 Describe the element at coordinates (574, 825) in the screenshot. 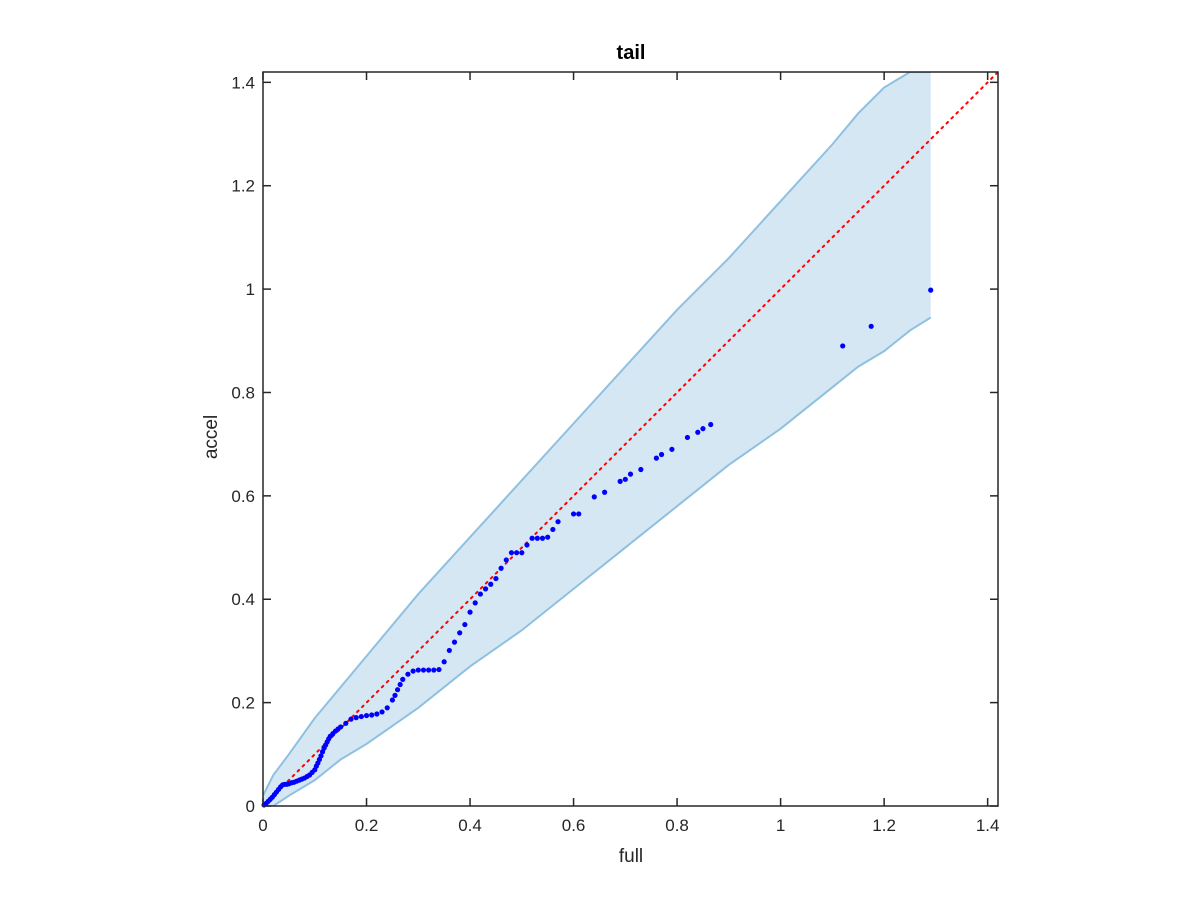

I see `x-tick-label: 0.6` at that location.